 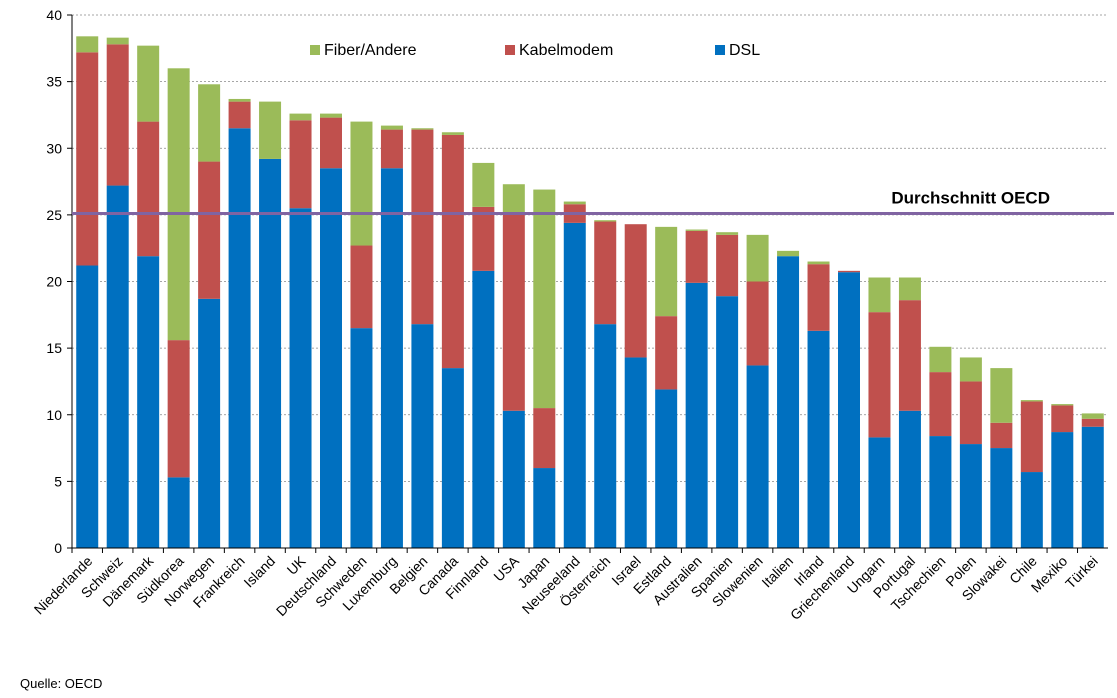 What do you see at coordinates (54, 282) in the screenshot?
I see `y-tick-label: 20` at bounding box center [54, 282].